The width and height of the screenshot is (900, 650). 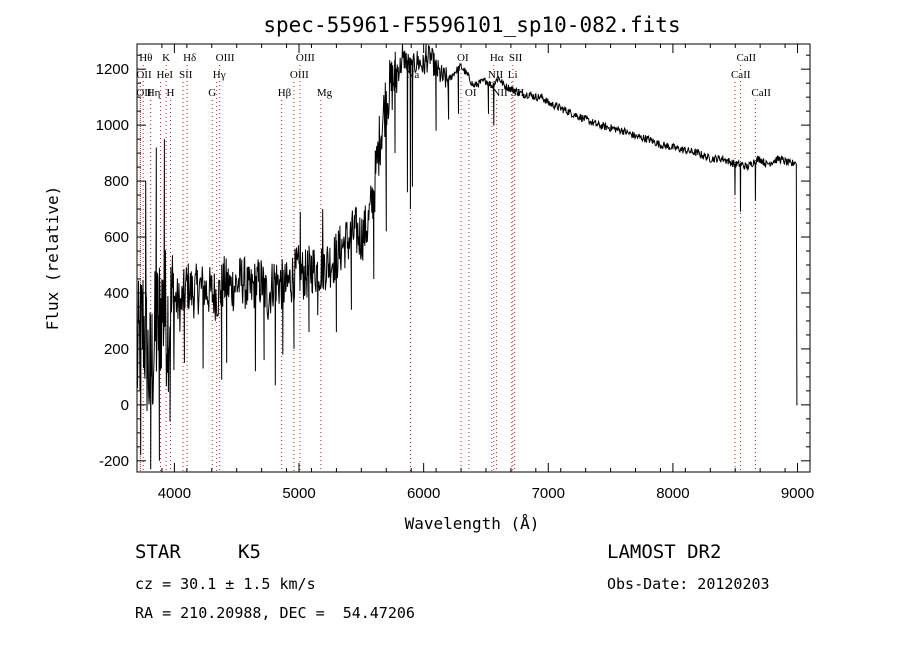 What do you see at coordinates (325, 93) in the screenshot?
I see `spectral-line-label: Mg` at bounding box center [325, 93].